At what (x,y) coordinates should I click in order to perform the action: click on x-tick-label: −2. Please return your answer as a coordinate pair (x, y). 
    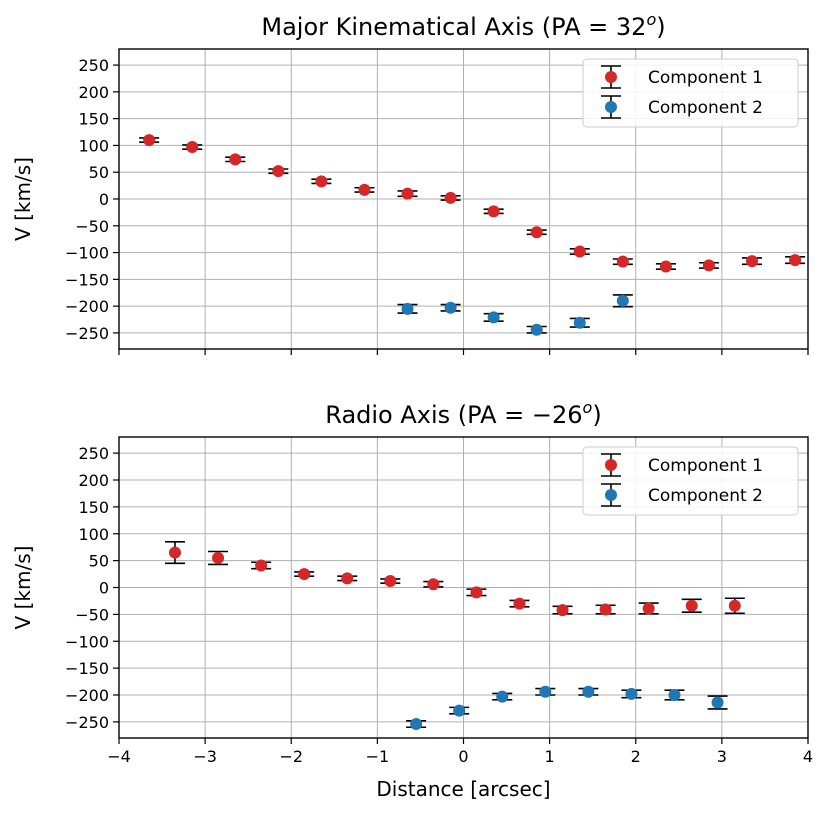
    Looking at the image, I should click on (291, 756).